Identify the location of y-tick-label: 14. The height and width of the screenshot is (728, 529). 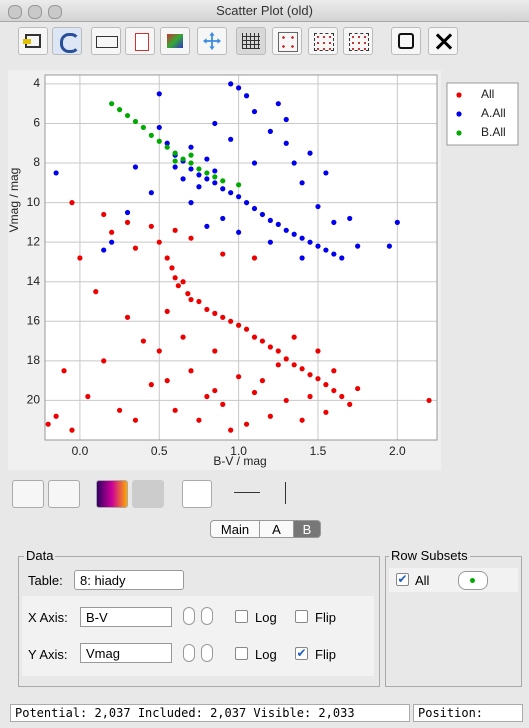
(34, 281).